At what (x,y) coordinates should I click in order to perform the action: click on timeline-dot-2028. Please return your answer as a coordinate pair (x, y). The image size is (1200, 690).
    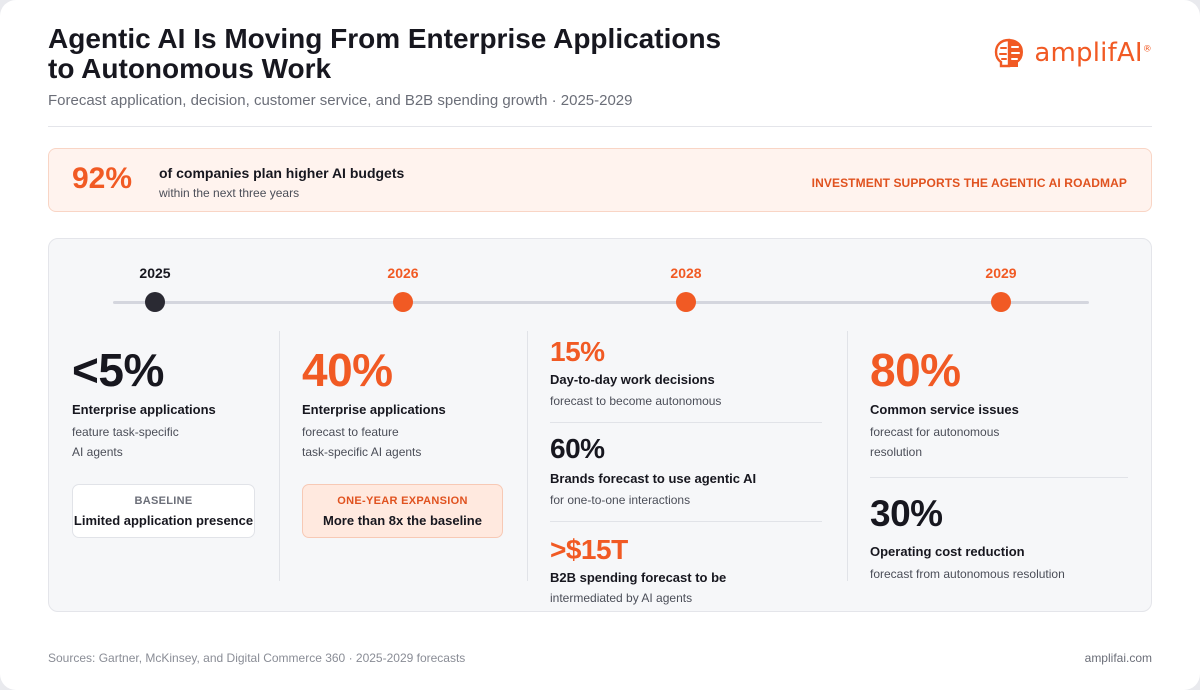
    Looking at the image, I should click on (686, 302).